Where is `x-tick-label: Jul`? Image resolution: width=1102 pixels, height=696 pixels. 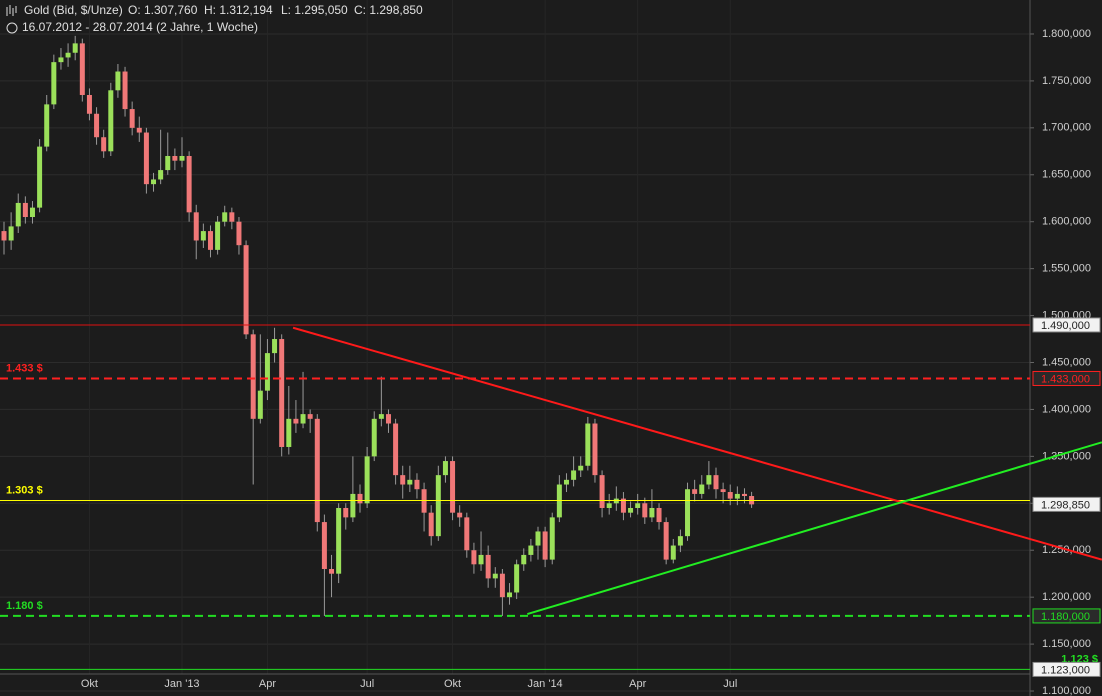 x-tick-label: Jul is located at coordinates (730, 684).